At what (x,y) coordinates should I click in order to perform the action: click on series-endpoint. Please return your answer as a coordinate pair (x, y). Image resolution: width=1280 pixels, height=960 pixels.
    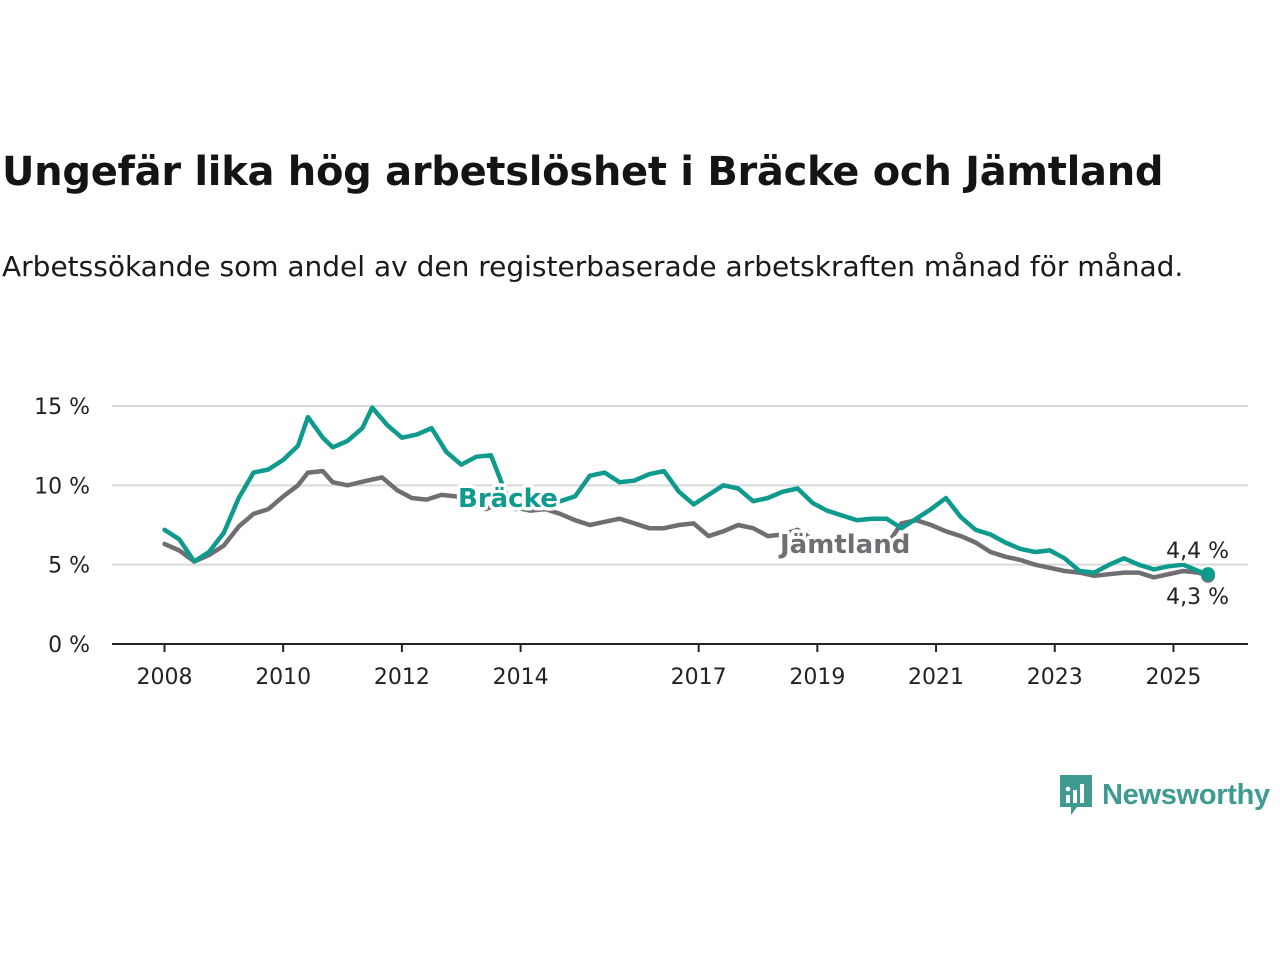
    Looking at the image, I should click on (1208, 574).